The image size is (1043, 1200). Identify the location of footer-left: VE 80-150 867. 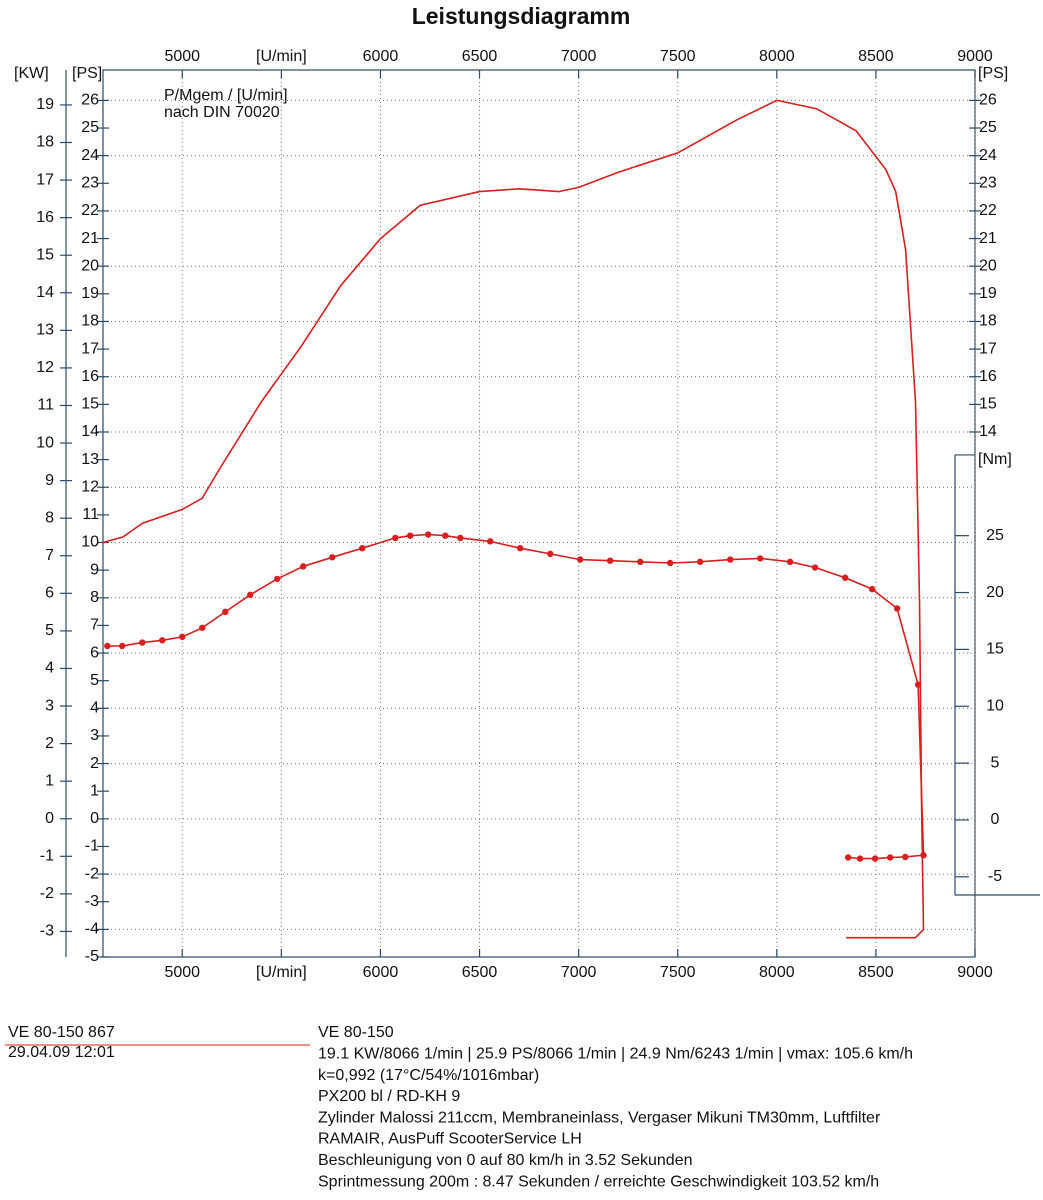
(61, 1032).